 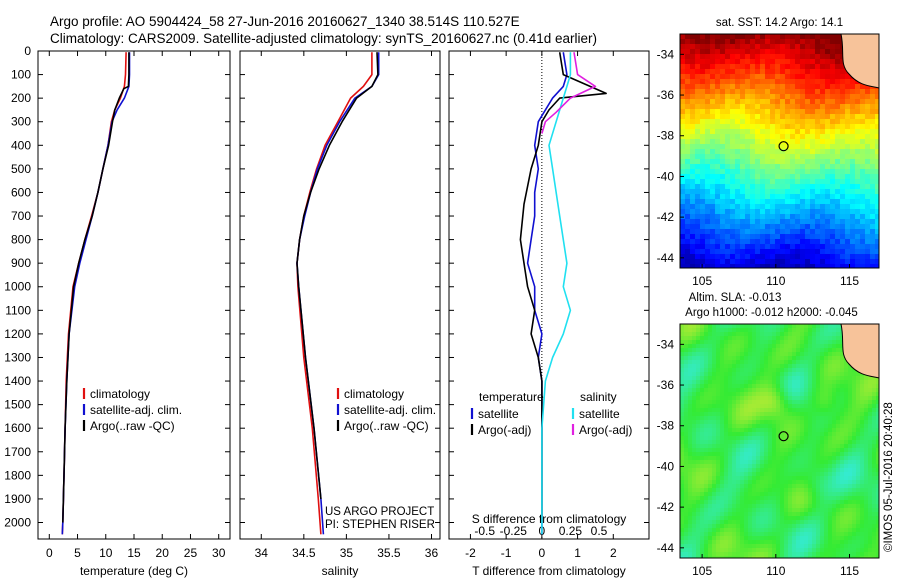 What do you see at coordinates (779, 151) in the screenshot?
I see `sst-map-cells` at bounding box center [779, 151].